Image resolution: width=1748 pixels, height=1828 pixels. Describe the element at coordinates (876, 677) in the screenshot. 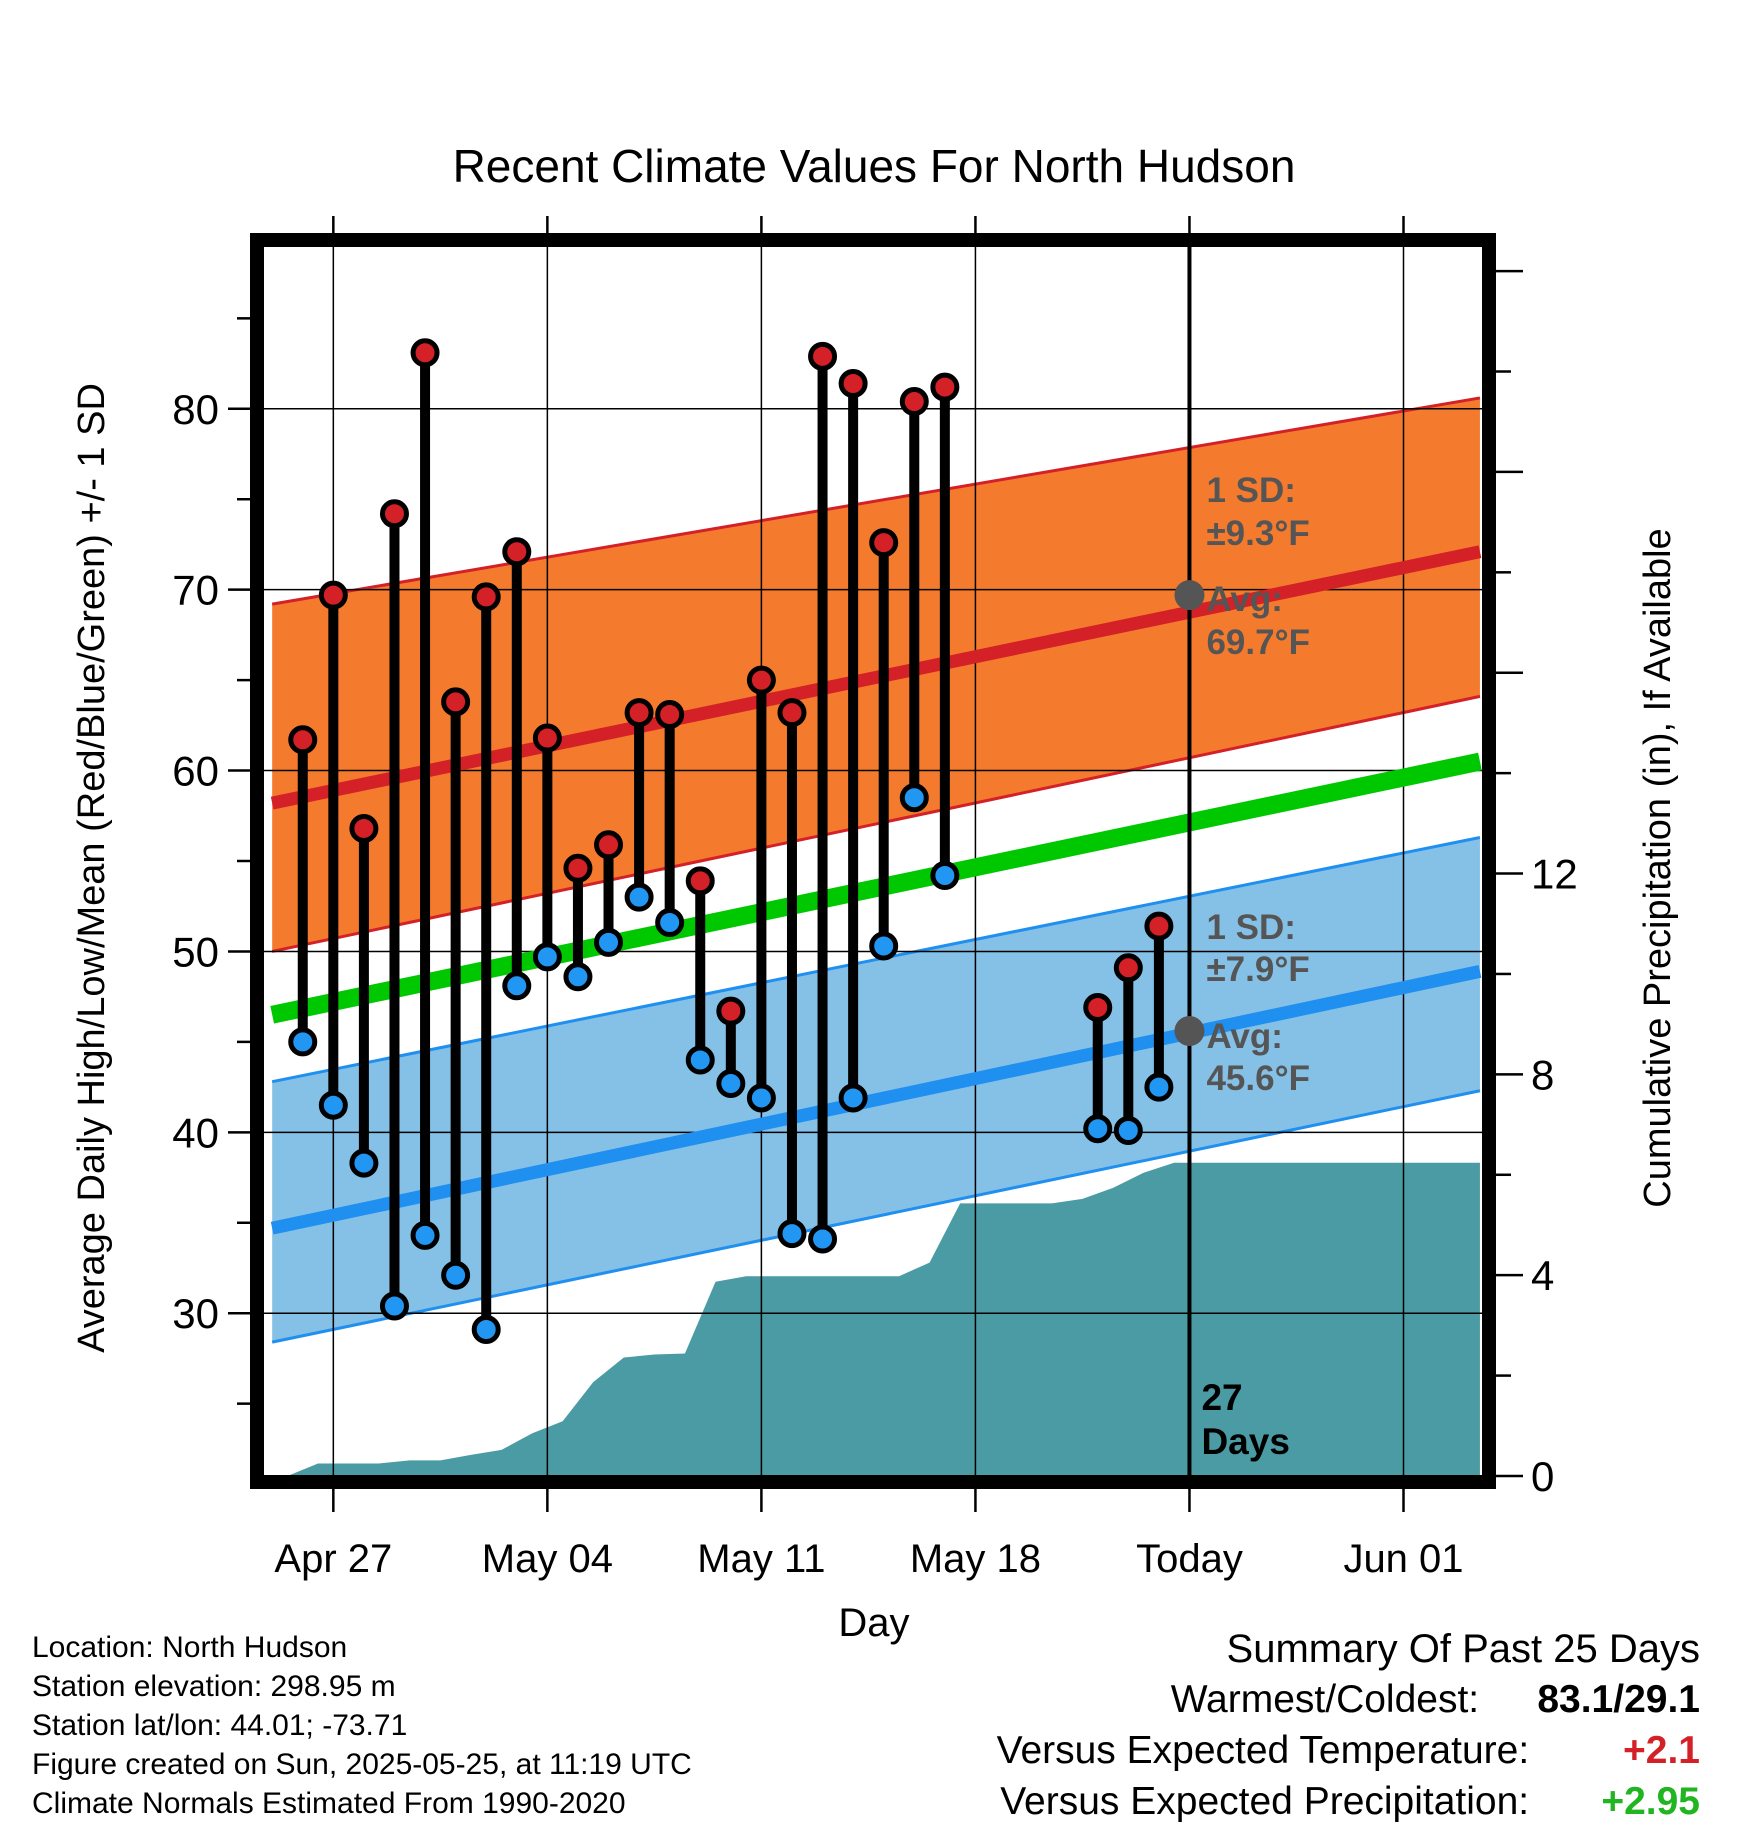

I see `high-avg-line` at that location.